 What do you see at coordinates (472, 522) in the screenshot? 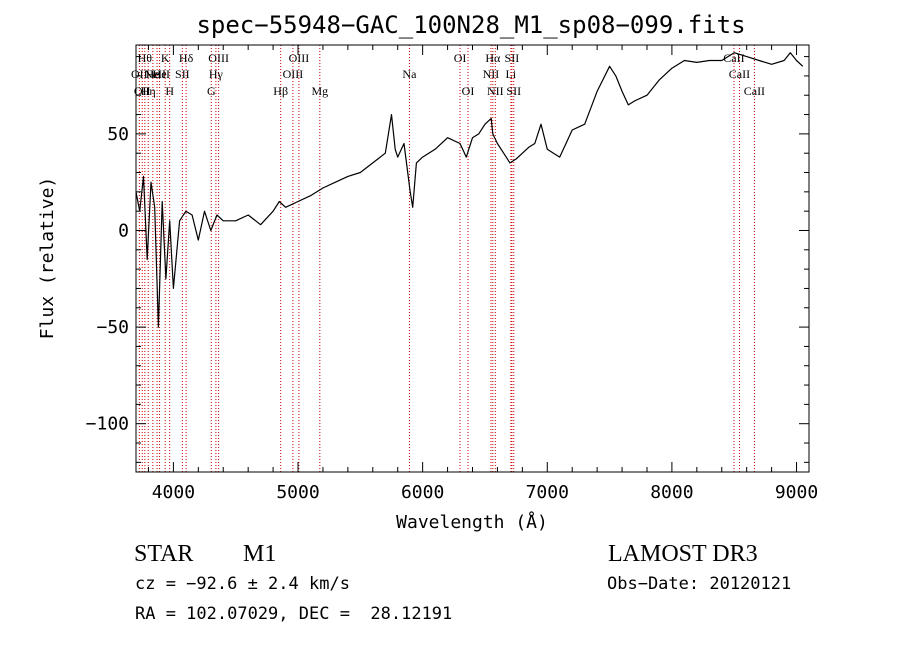
I see `x-axis-label: Wavelength (Å)` at bounding box center [472, 522].